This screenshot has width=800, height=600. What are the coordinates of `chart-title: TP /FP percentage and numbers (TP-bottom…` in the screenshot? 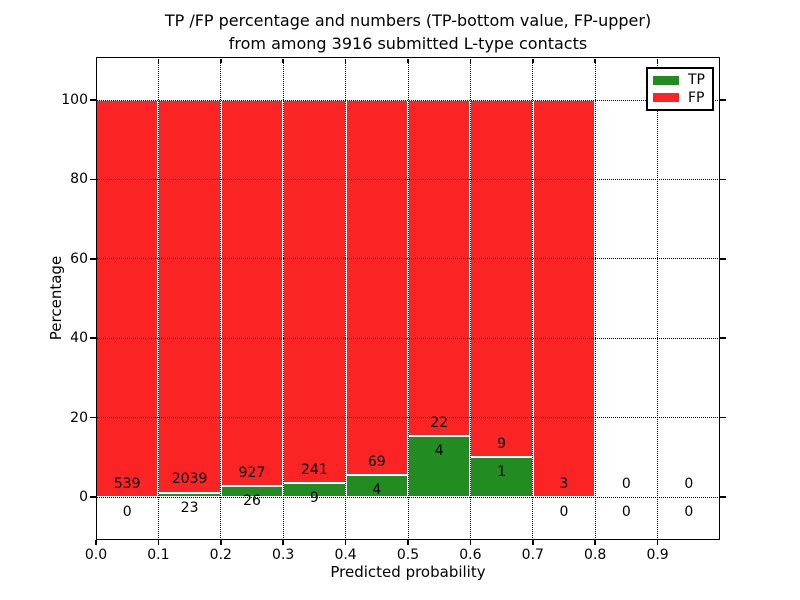 It's located at (408, 32).